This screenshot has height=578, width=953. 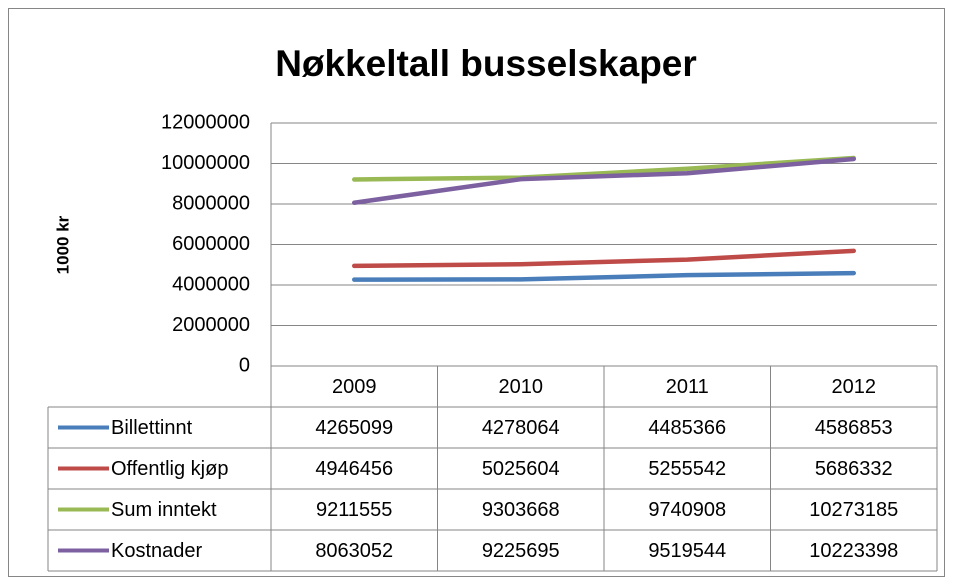 What do you see at coordinates (521, 387) in the screenshot?
I see `x-tick-label: 2010` at bounding box center [521, 387].